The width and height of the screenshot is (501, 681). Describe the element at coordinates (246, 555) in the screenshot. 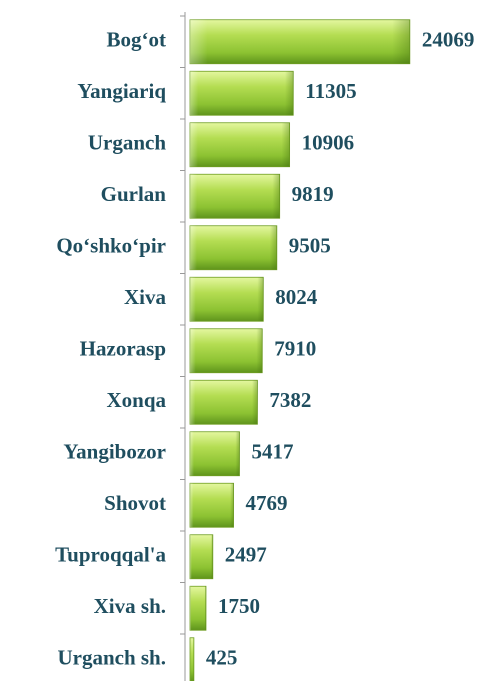

I see `value-label: 2497` at that location.